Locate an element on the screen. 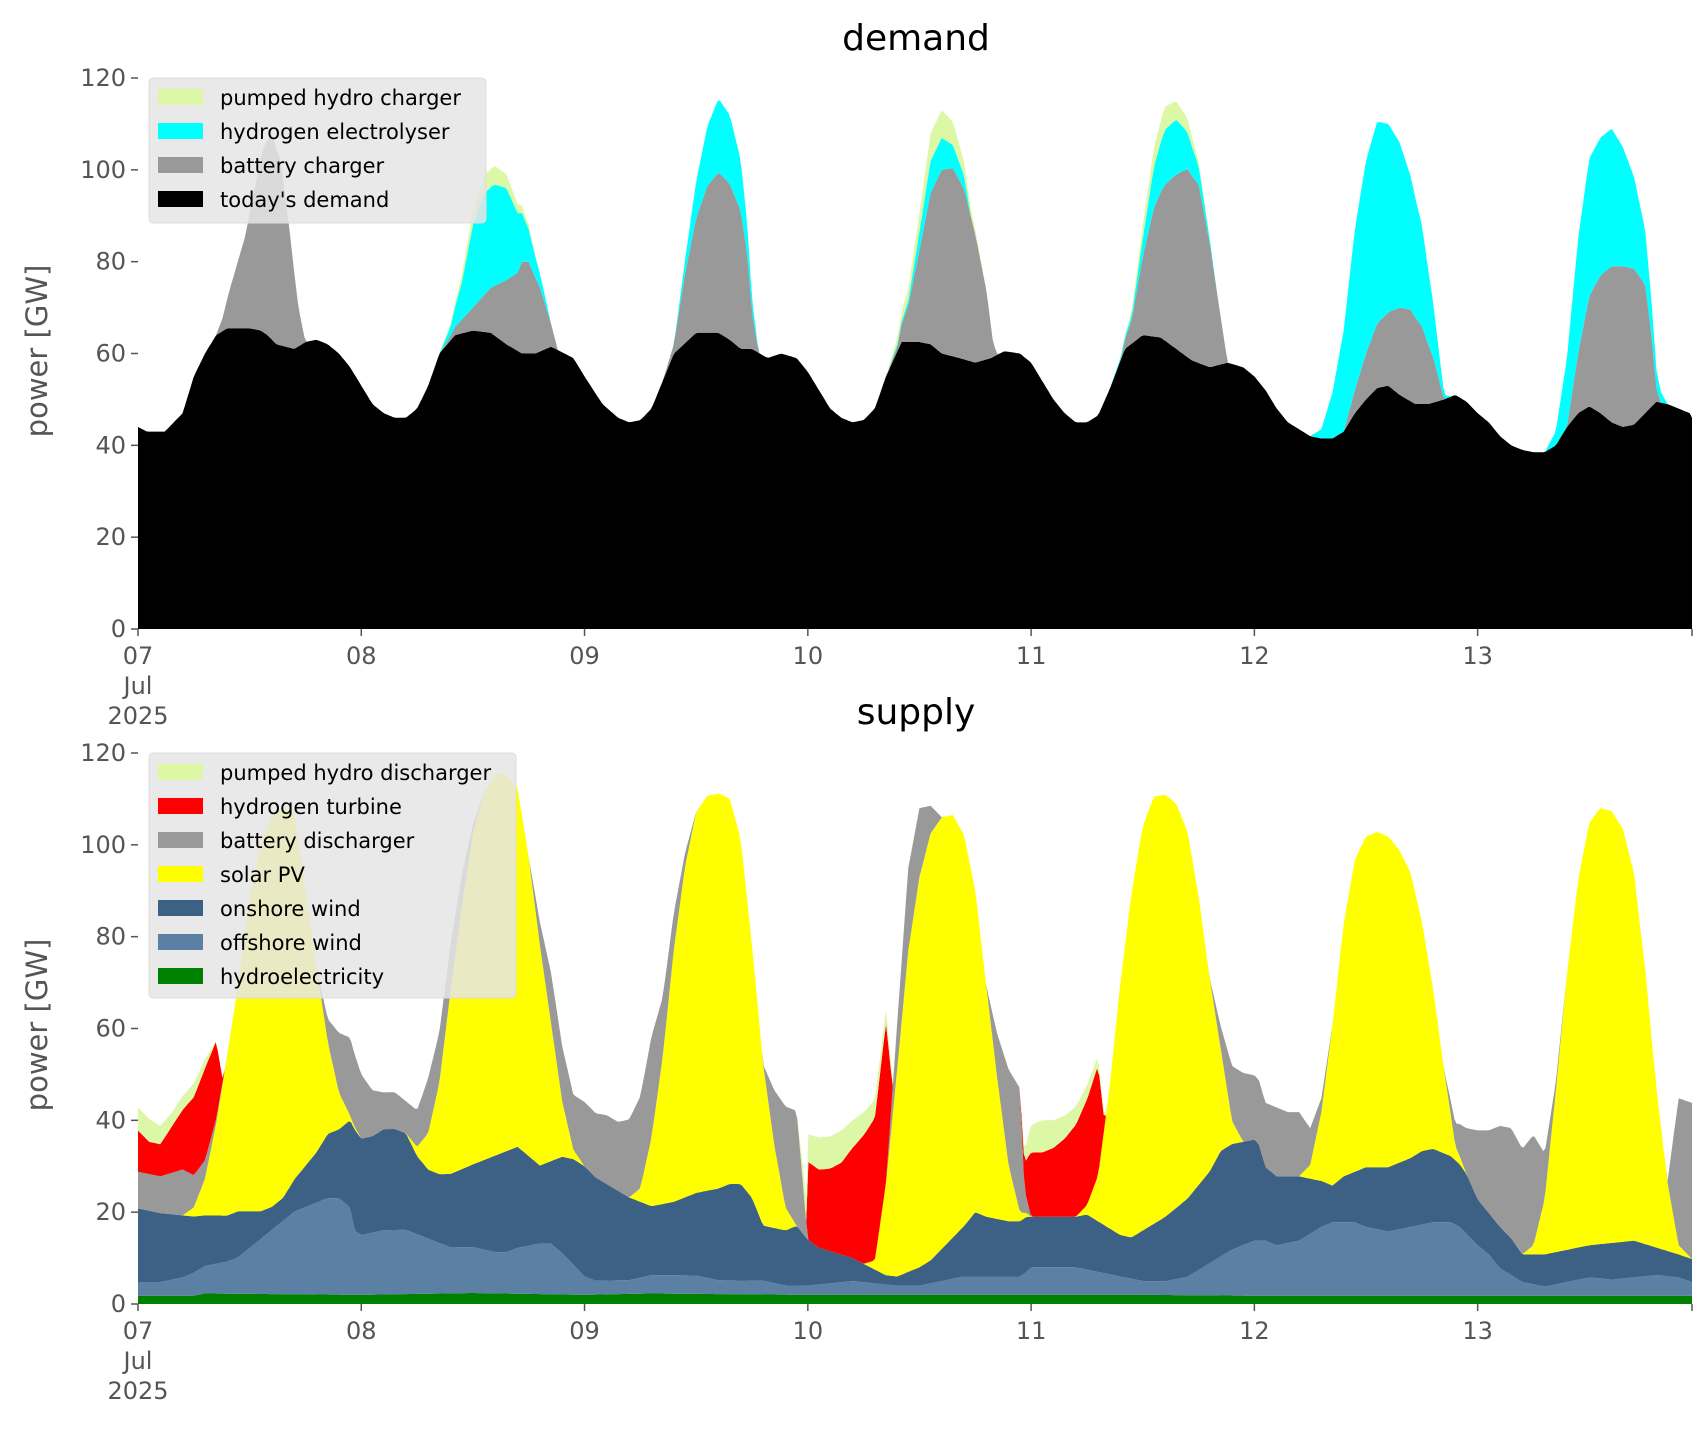 The width and height of the screenshot is (1706, 1431). demand-x-tick-label: 12 is located at coordinates (1254, 656).